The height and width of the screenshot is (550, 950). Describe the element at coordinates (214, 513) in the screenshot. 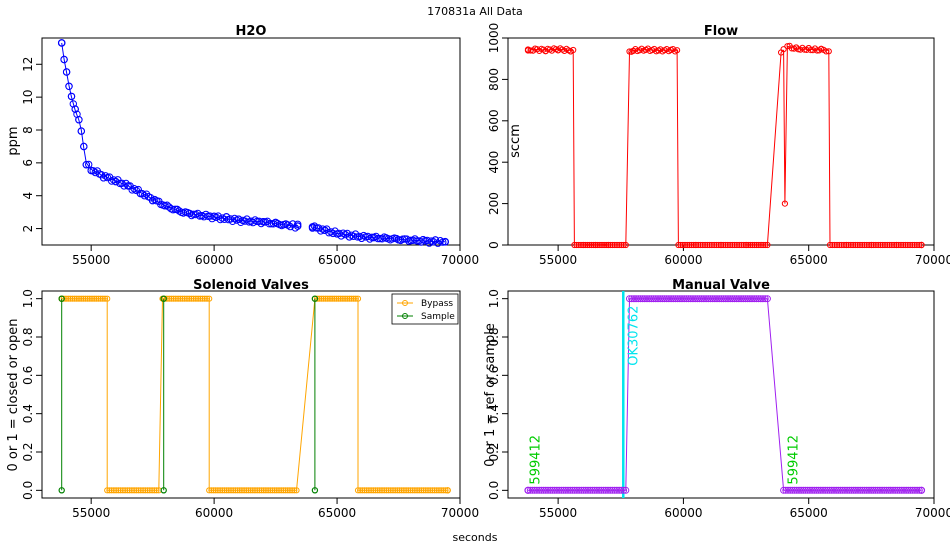

I see `x-tick-label: 60000` at that location.